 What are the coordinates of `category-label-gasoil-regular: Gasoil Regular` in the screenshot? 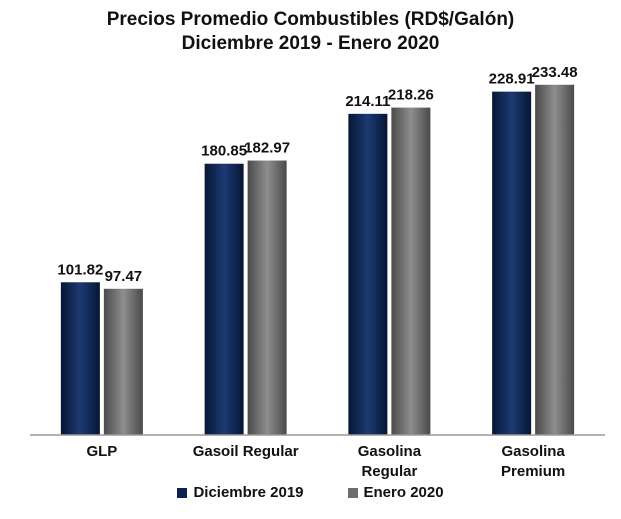 It's located at (246, 451).